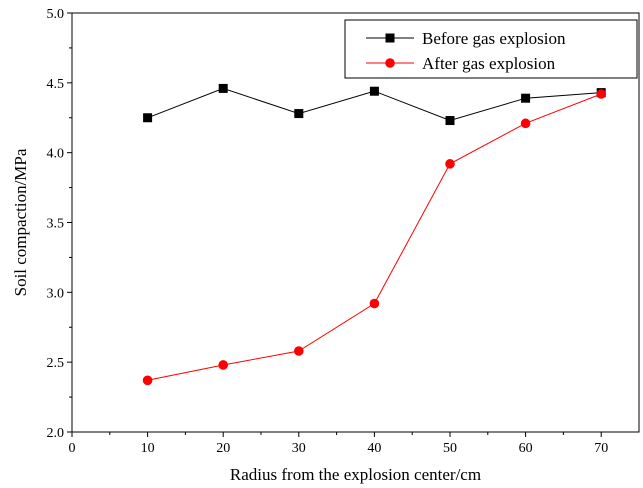 The width and height of the screenshot is (643, 488). Describe the element at coordinates (56, 14) in the screenshot. I see `y-tick-label: 5.0` at that location.